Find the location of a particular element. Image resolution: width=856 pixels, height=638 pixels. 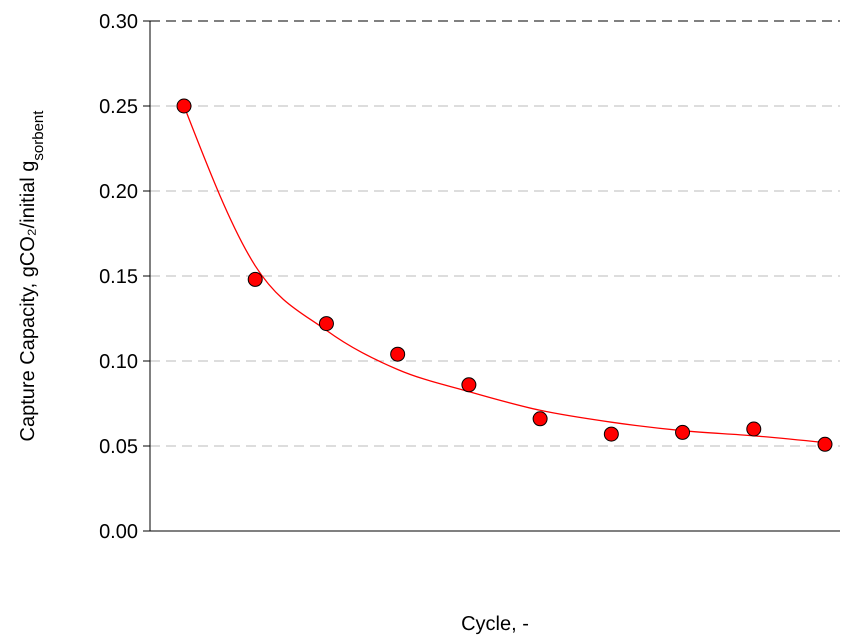

y-tick-label: 0.20 is located at coordinates (118, 192).